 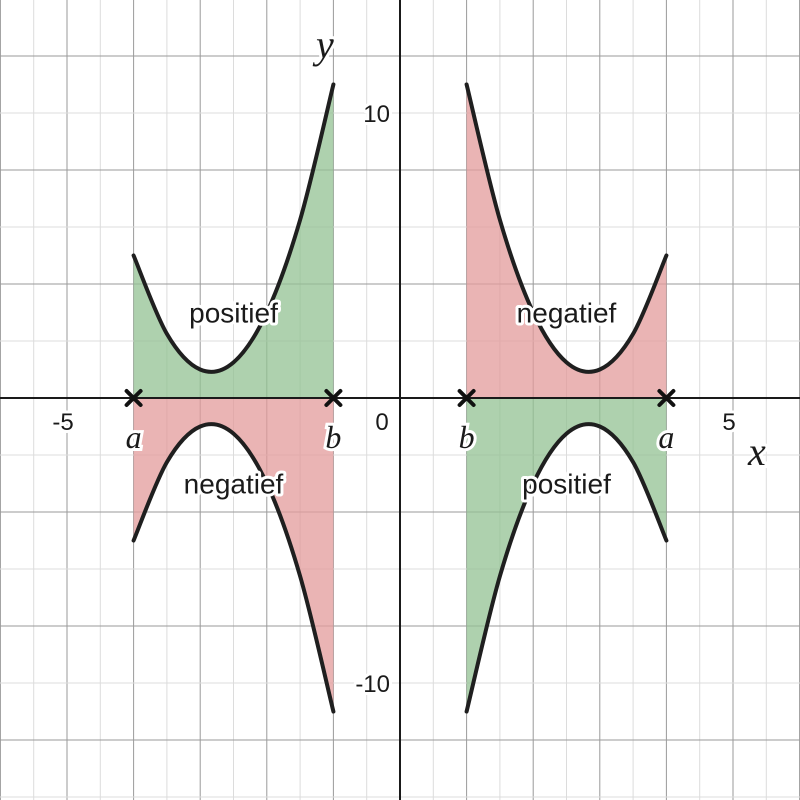 What do you see at coordinates (756, 451) in the screenshot?
I see `x-axis-label: x` at bounding box center [756, 451].